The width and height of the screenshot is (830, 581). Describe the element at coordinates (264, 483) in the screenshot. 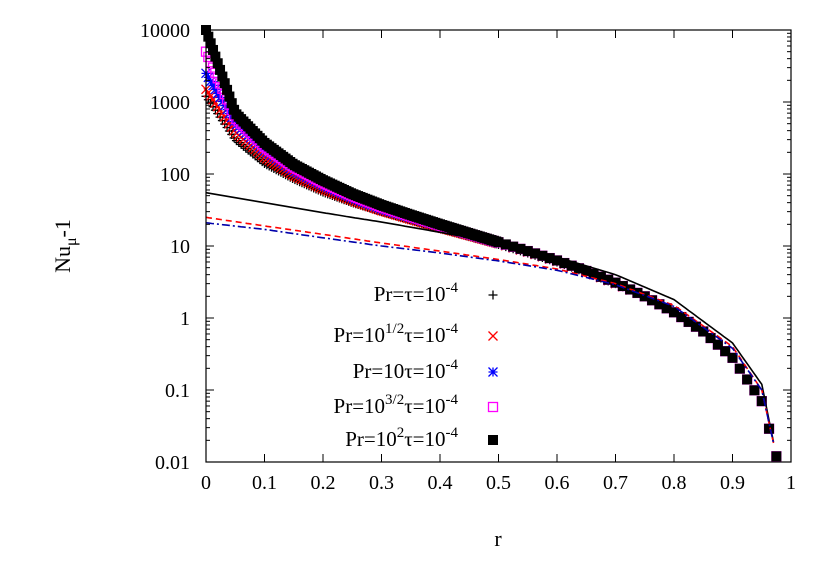

I see `x-tick-label: 0.1` at that location.